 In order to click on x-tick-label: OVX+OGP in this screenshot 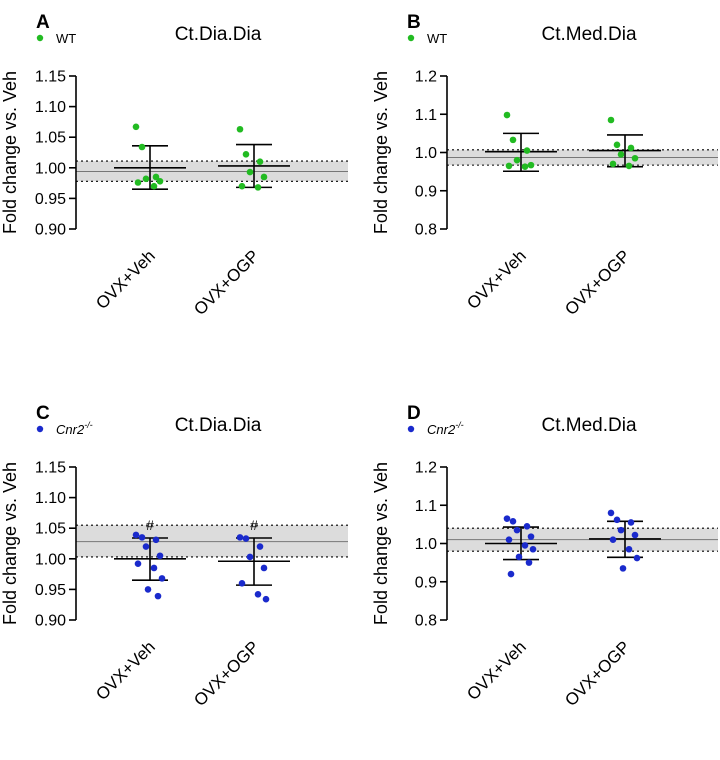, I will do `click(226, 282)`.